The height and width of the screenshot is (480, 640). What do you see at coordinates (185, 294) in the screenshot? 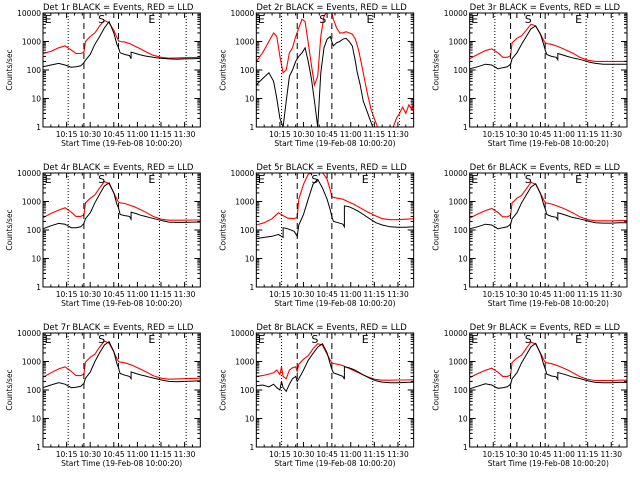
I see `x-tick-label-4-5: 11:30` at bounding box center [185, 294].